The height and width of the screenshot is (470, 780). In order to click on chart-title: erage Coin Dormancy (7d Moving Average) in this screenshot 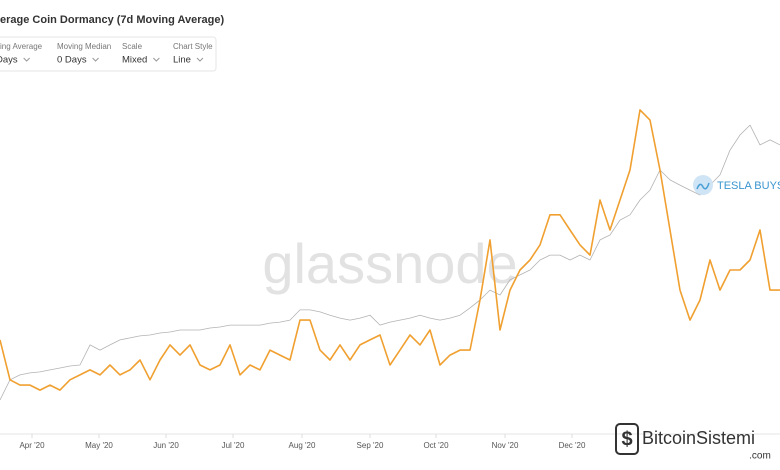, I will do `click(112, 20)`.